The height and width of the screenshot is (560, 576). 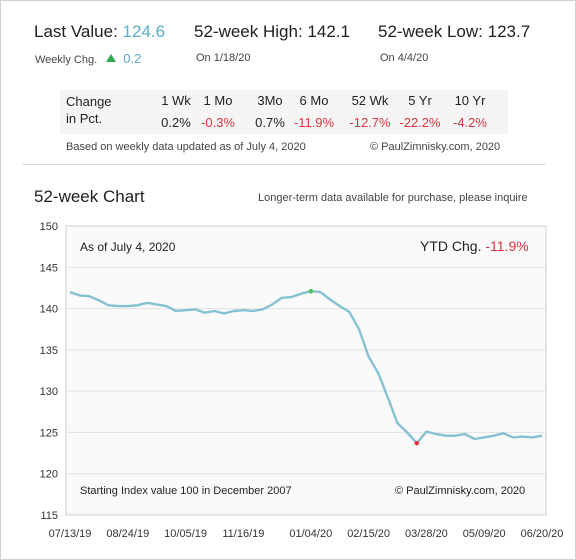 I want to click on pct-column-value: -0.3%, so click(x=218, y=122).